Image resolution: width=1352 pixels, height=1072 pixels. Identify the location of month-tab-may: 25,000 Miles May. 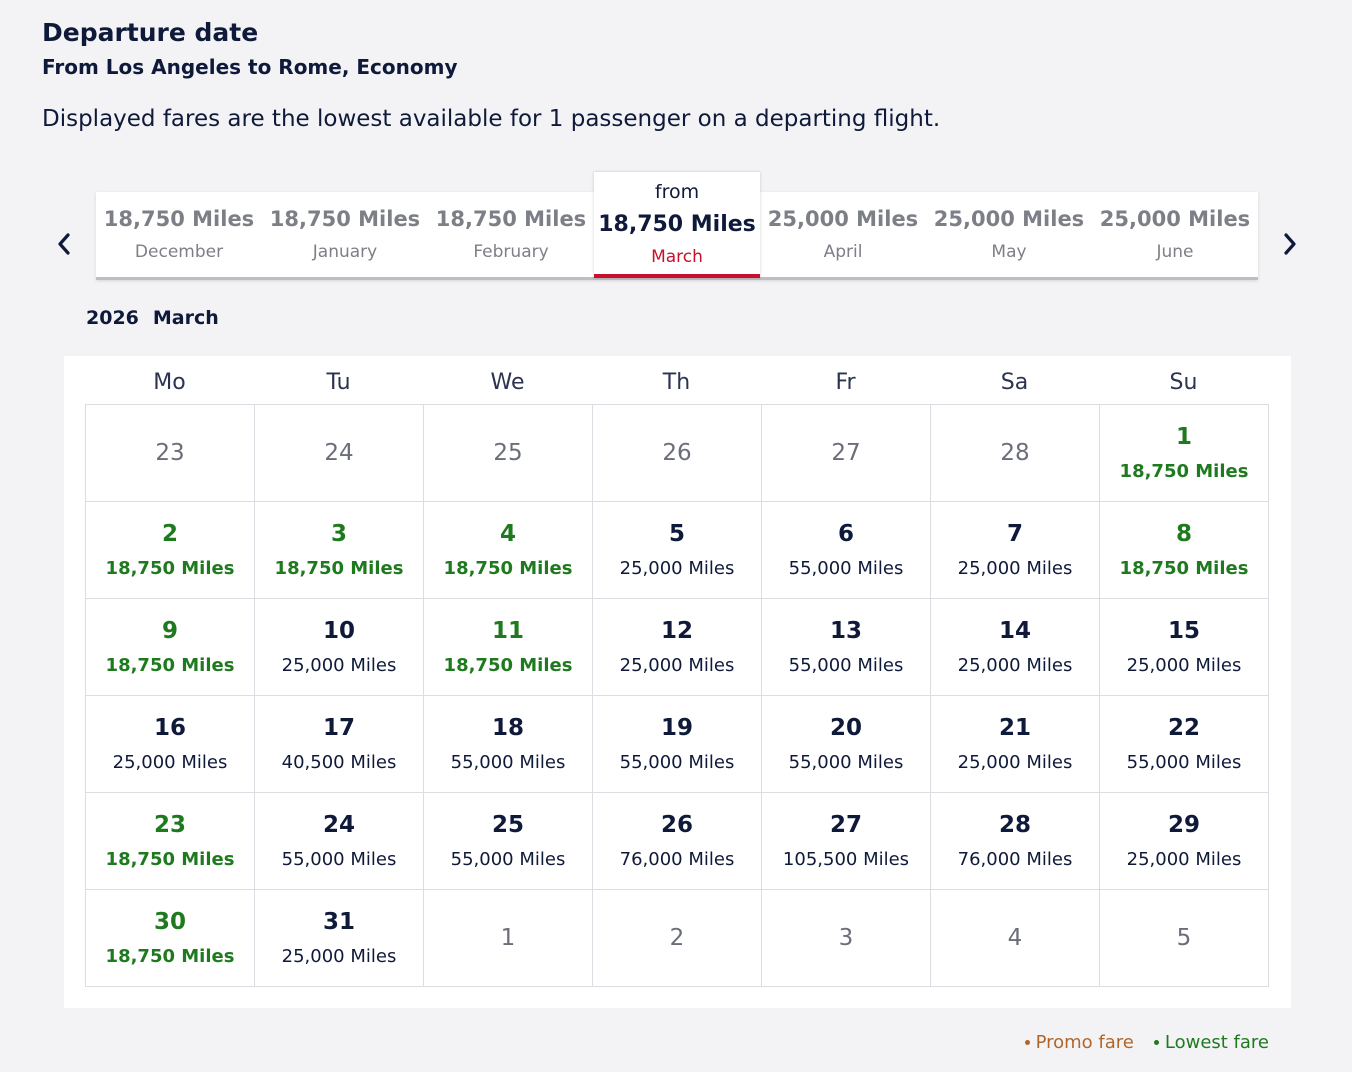
(1009, 234).